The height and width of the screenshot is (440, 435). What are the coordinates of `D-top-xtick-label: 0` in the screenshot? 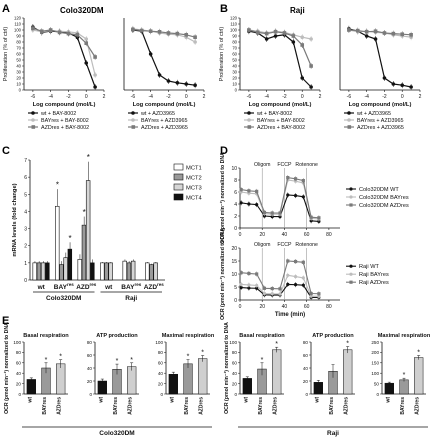 It's located at (240, 235).